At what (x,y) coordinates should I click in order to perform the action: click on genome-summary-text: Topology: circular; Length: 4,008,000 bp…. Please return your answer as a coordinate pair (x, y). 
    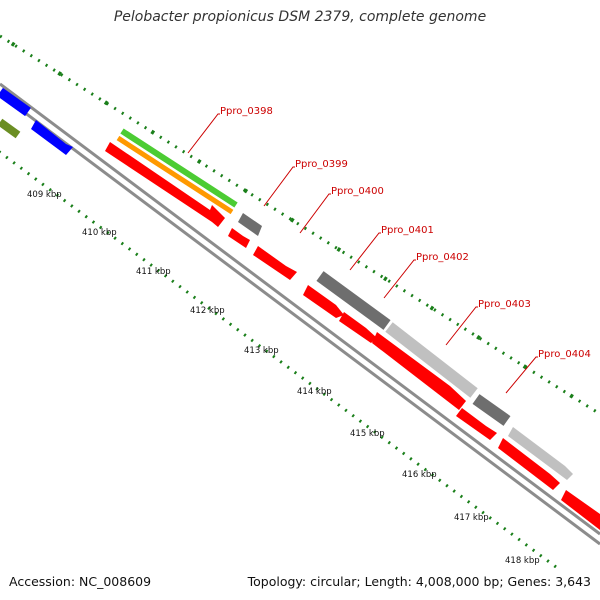
    Looking at the image, I should click on (419, 581).